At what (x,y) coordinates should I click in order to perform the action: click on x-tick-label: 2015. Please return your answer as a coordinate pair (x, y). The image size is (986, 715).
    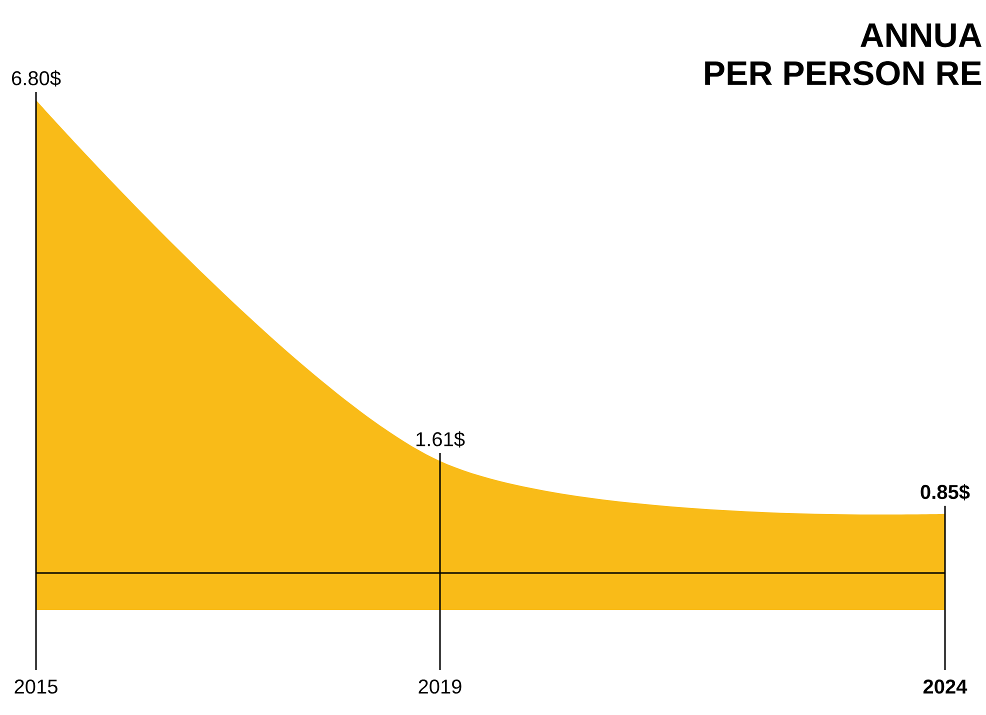
    Looking at the image, I should click on (36, 687).